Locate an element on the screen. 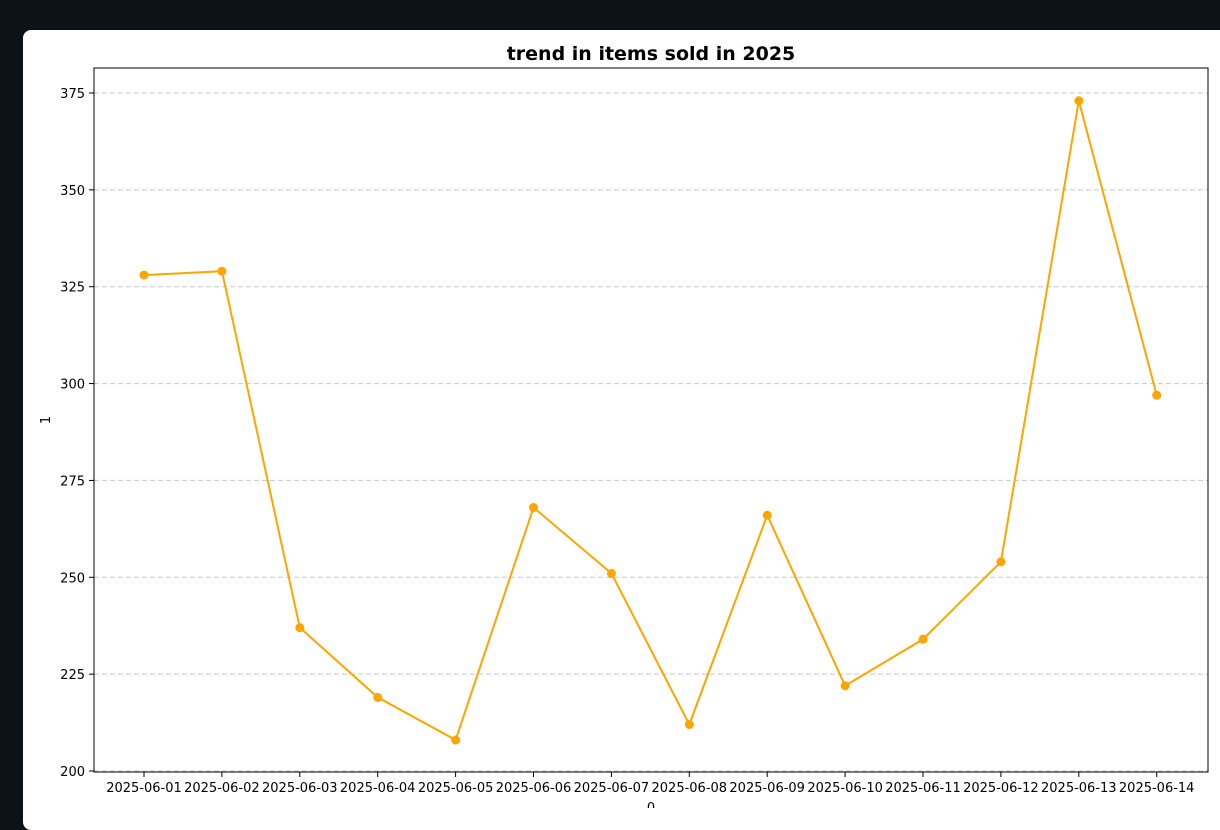 This screenshot has height=830, width=1220. x-tick-label: 2025-06-01 is located at coordinates (144, 788).